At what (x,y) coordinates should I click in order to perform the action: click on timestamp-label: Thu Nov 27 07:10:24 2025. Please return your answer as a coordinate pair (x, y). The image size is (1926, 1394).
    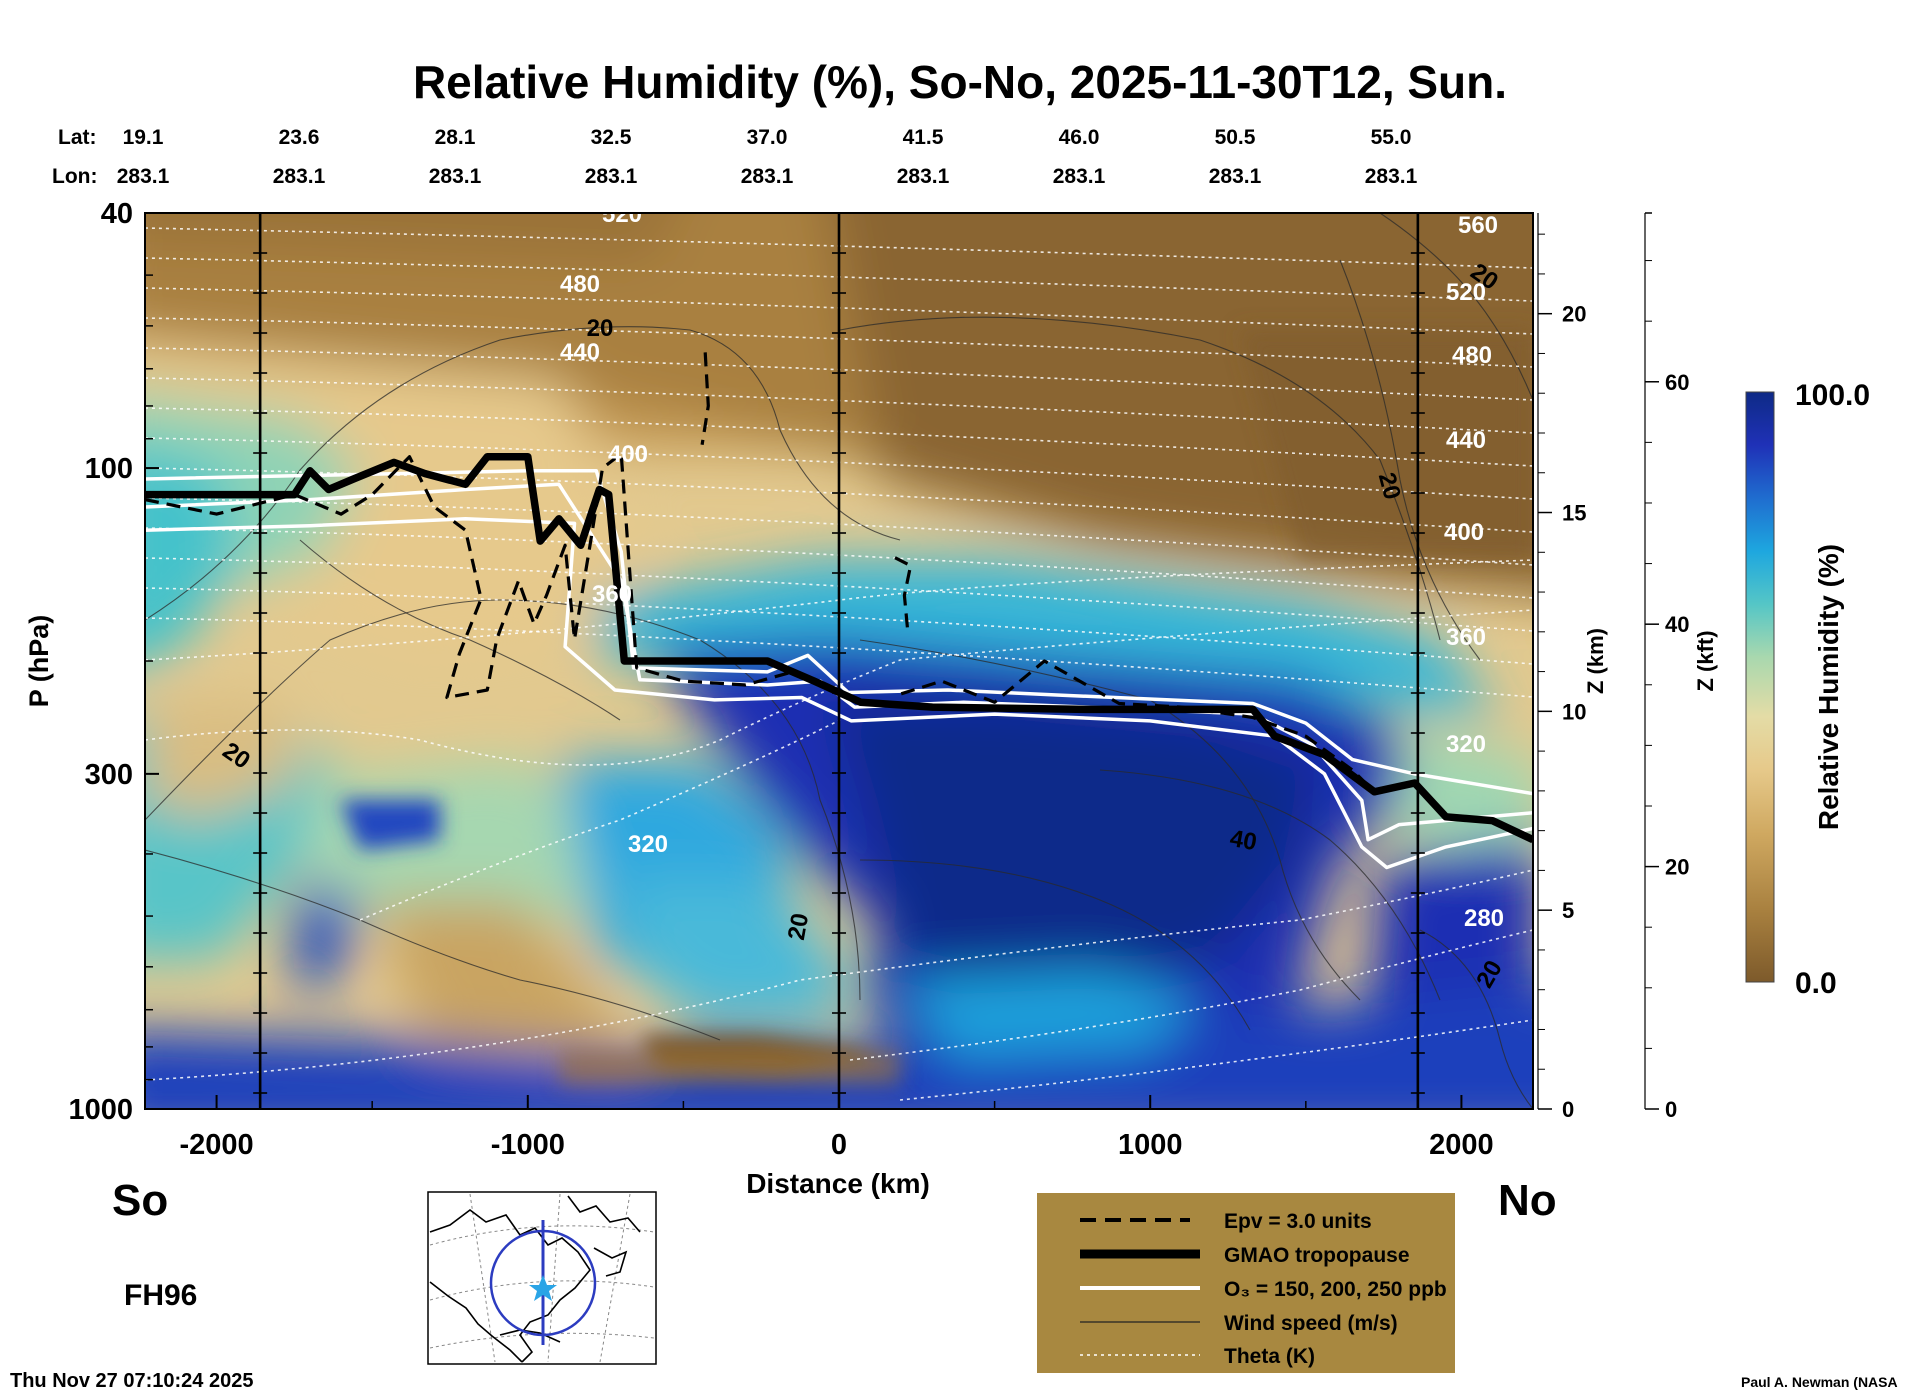
    Looking at the image, I should click on (131, 1381).